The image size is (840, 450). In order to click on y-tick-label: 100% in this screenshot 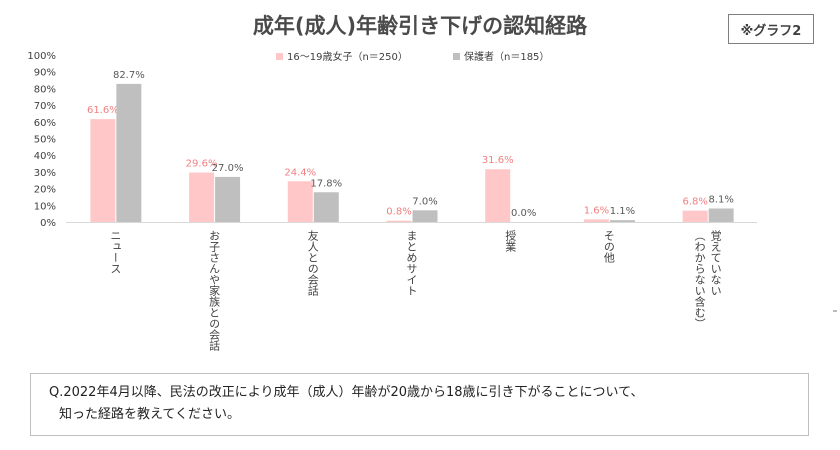, I will do `click(41, 56)`.